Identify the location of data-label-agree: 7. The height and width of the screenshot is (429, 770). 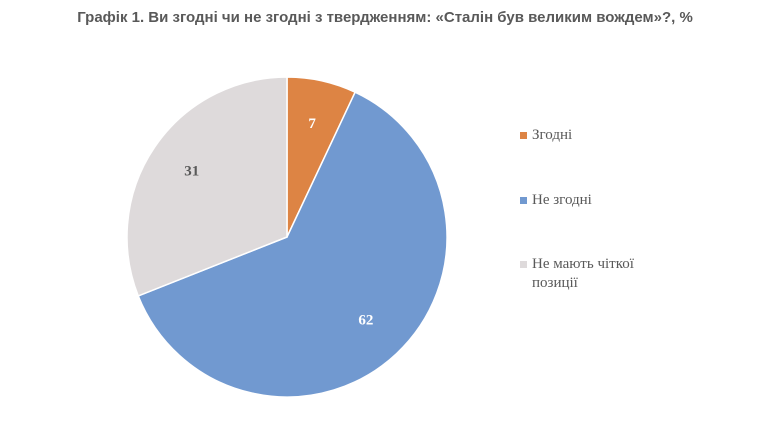
(312, 124).